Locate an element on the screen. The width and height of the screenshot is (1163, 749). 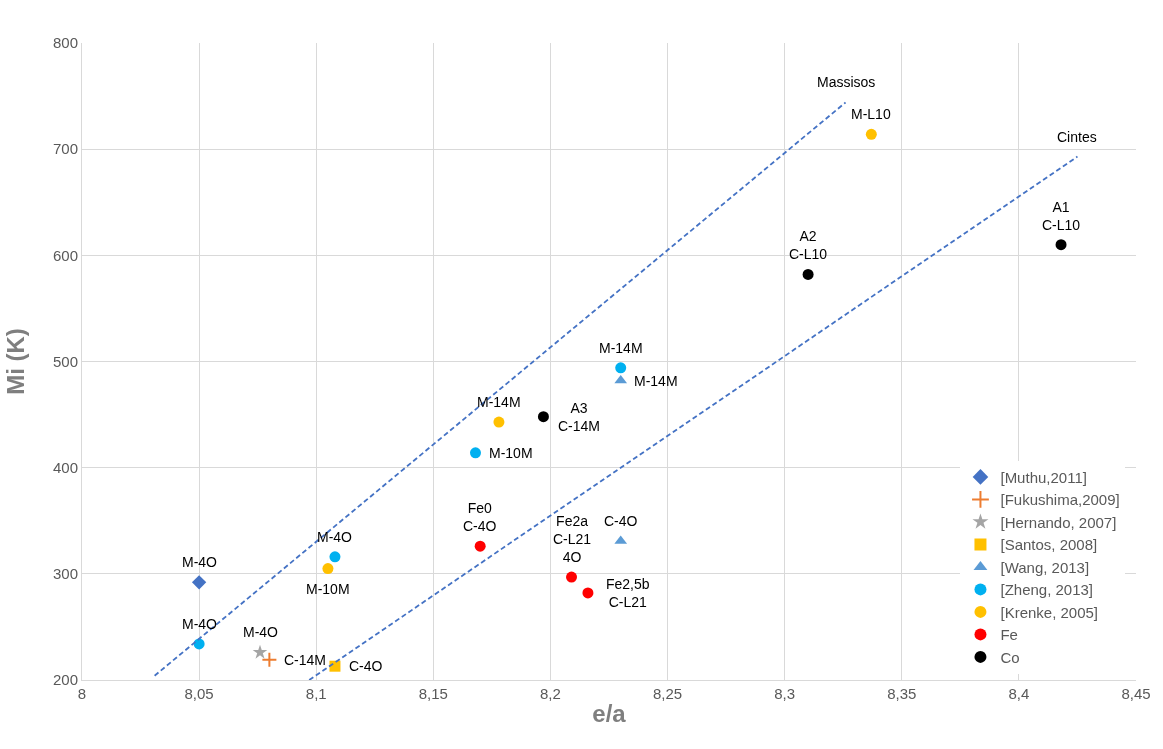
annotation: M-L10 is located at coordinates (871, 114).